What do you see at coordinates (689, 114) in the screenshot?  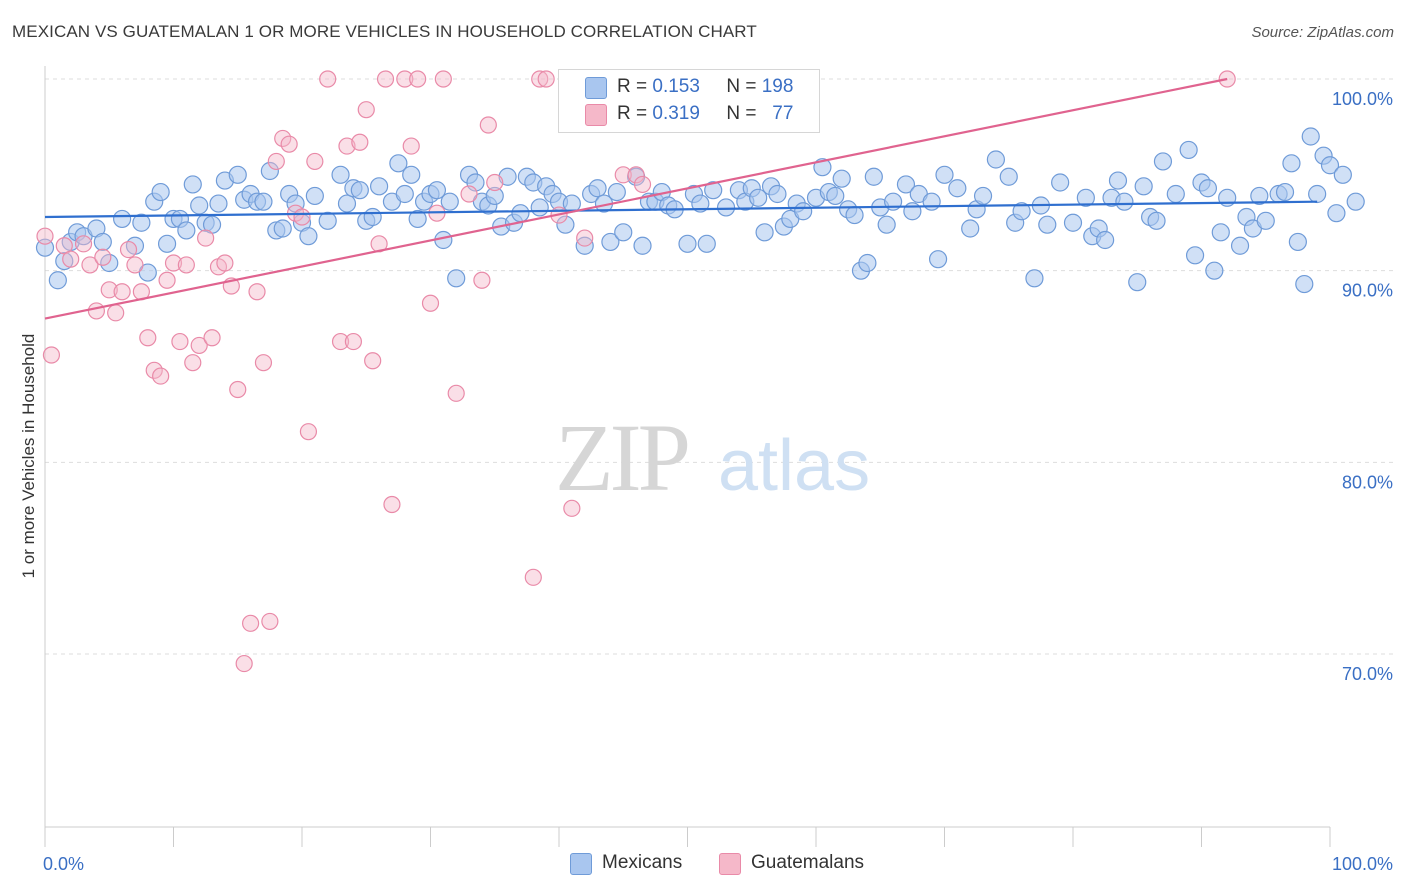 I see `legend-row-guatemalans: R = 0.319 N = 77` at bounding box center [689, 114].